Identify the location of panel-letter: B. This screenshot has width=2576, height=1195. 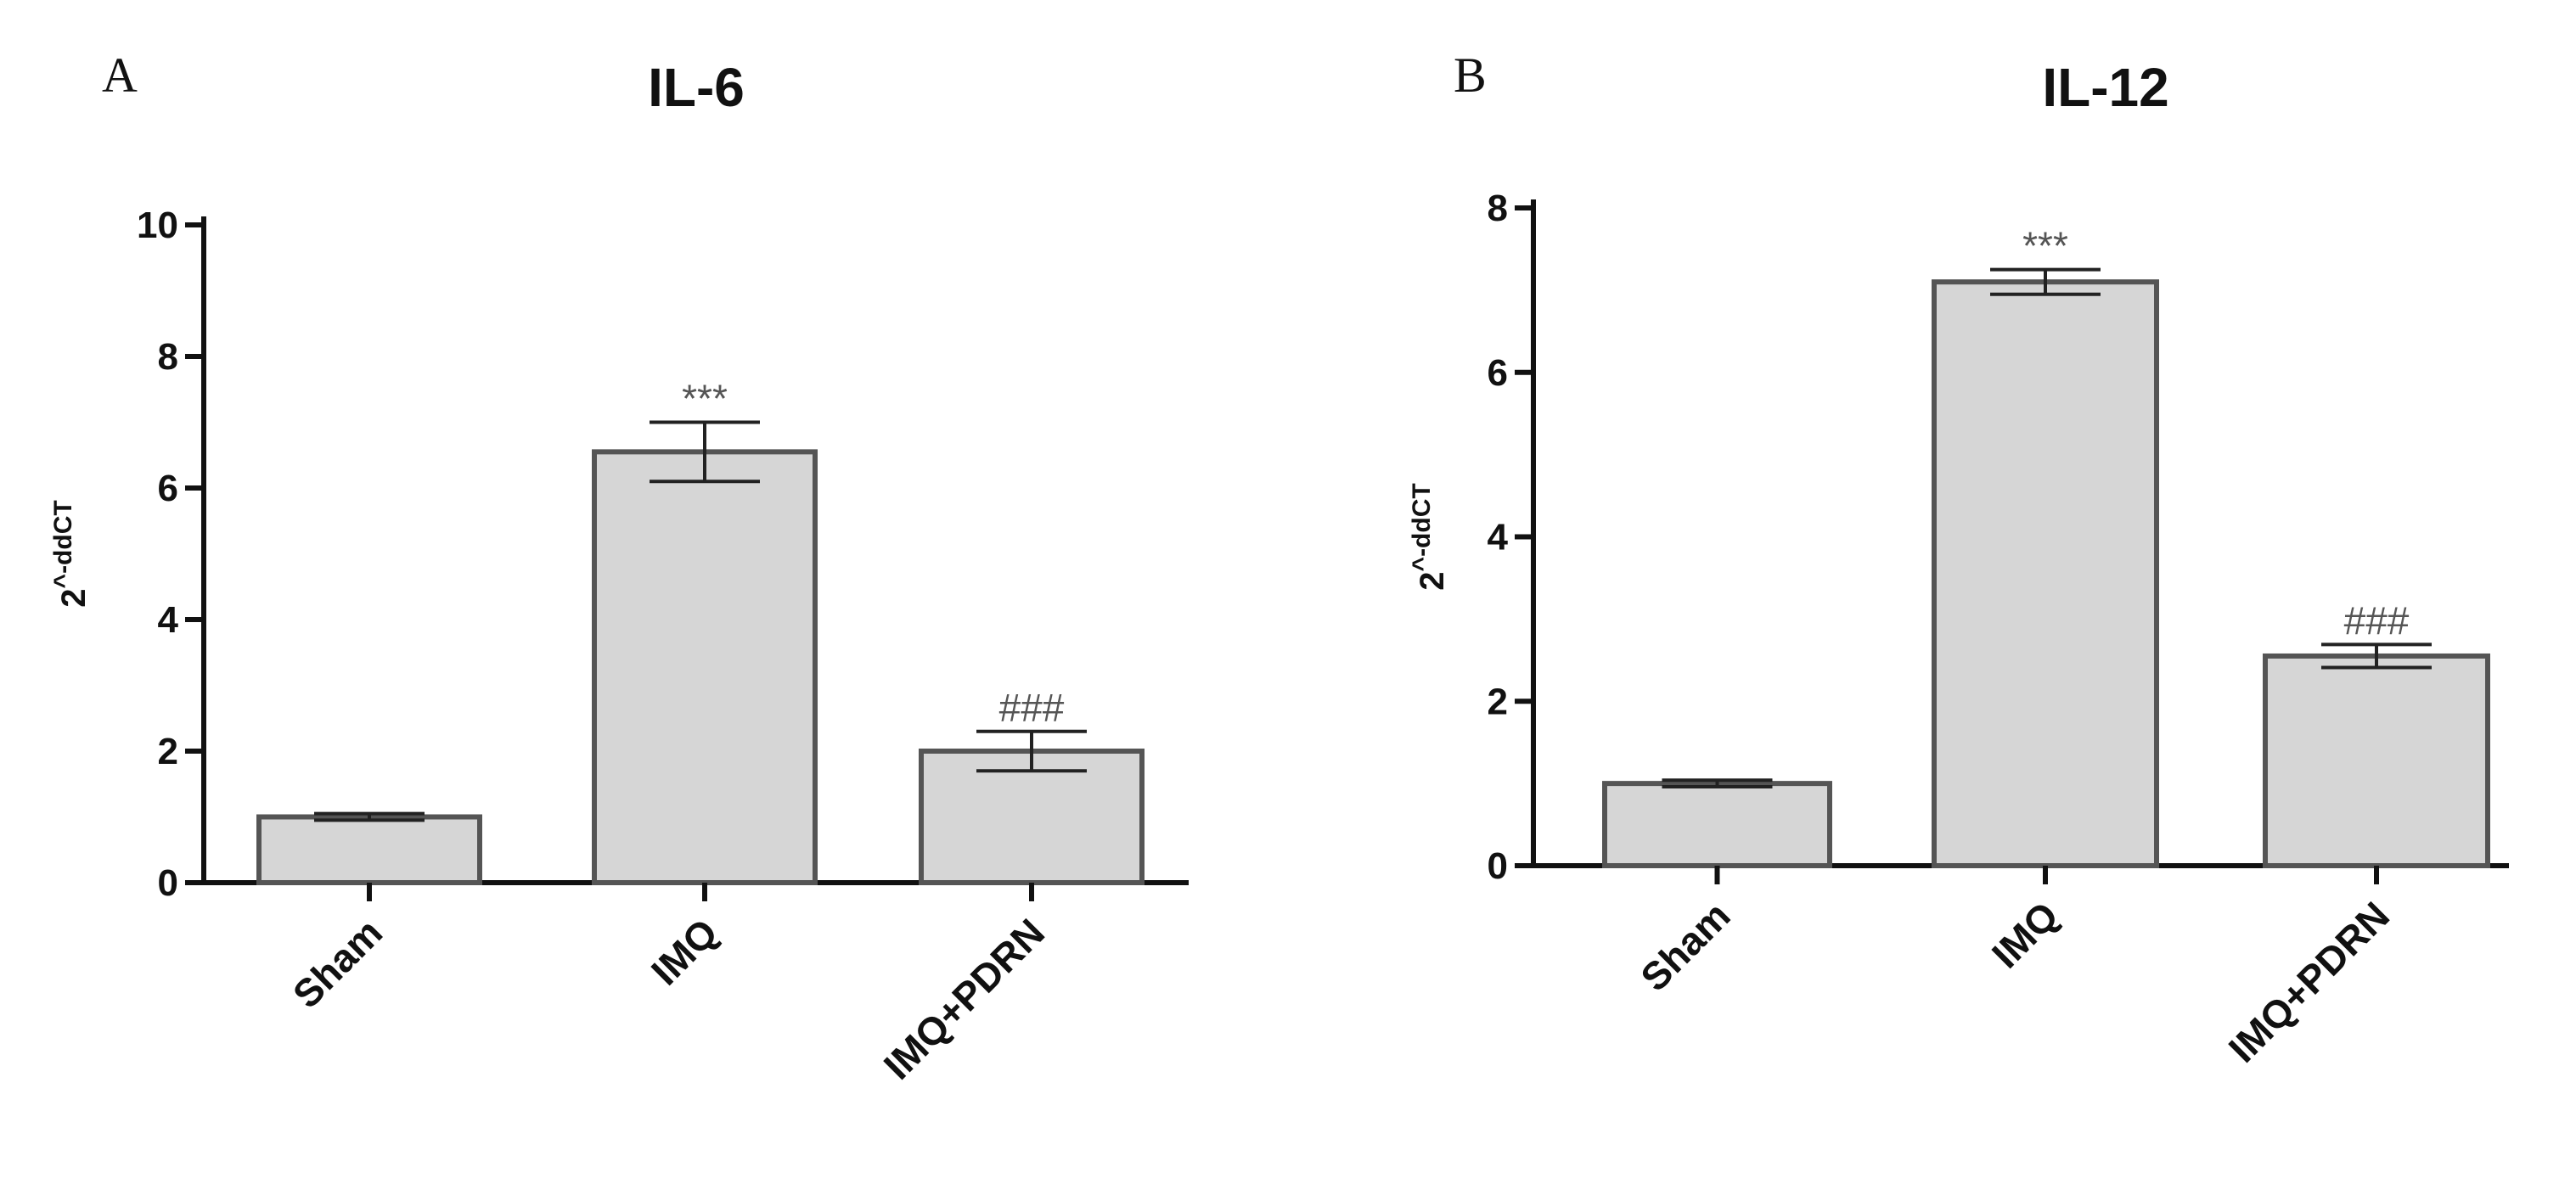
(1470, 75).